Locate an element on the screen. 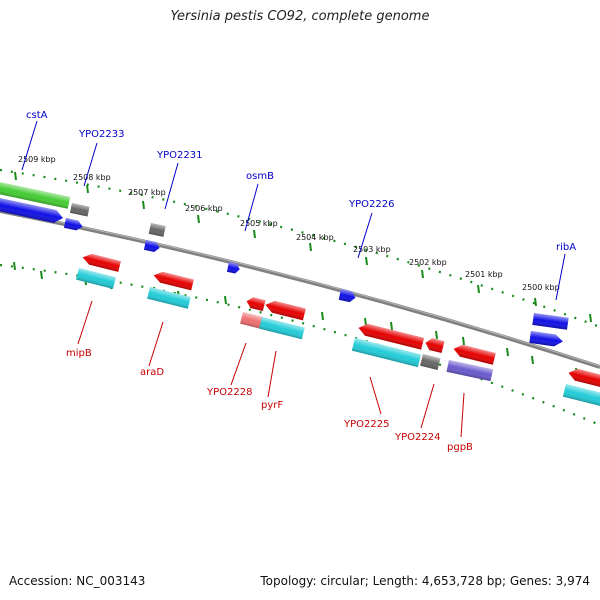 This screenshot has width=600, height=600. violet-gene-feature is located at coordinates (470, 371).